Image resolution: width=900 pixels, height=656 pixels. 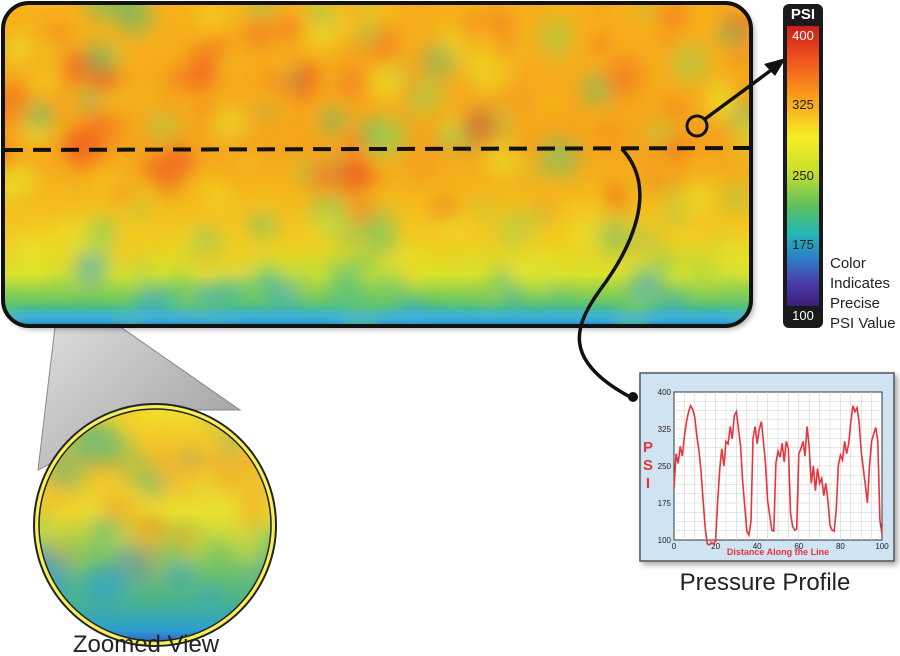 What do you see at coordinates (665, 540) in the screenshot?
I see `y-tick-label: 100` at bounding box center [665, 540].